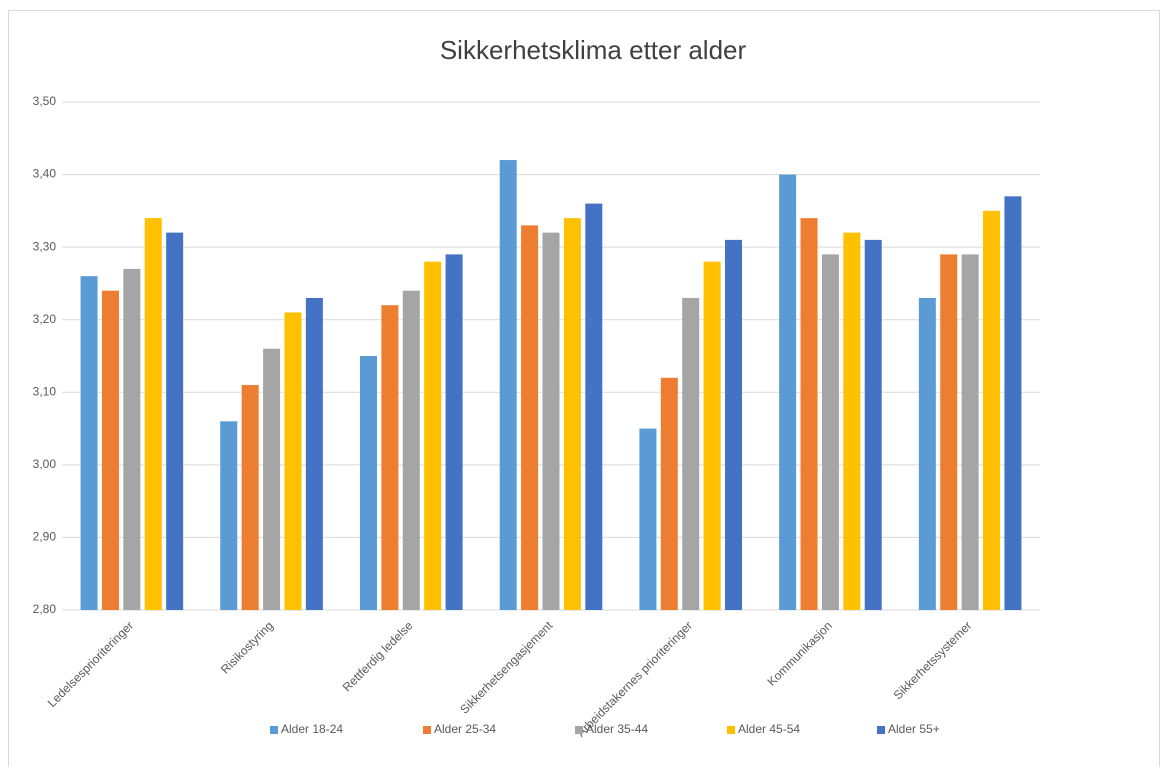 Image resolution: width=1168 pixels, height=767 pixels. I want to click on y-tick-label: 3,40, so click(45, 174).